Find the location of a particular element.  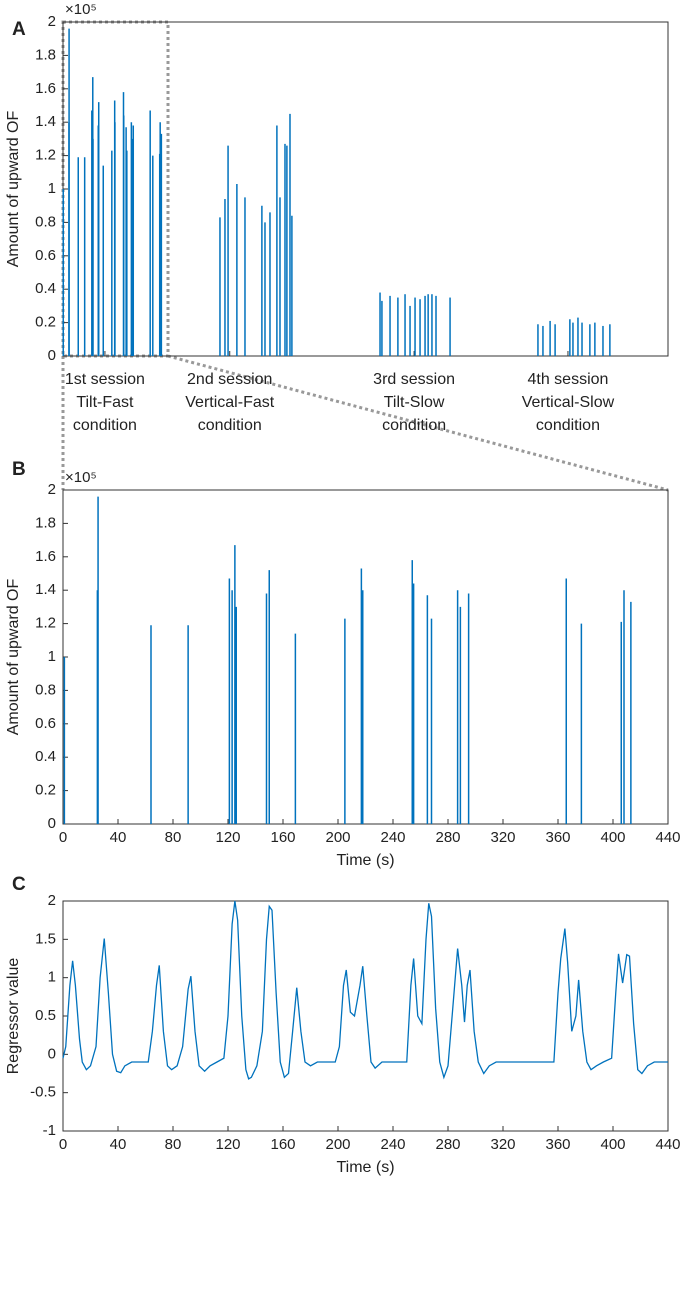

y-tick-label: 0.5 is located at coordinates (45, 1015).